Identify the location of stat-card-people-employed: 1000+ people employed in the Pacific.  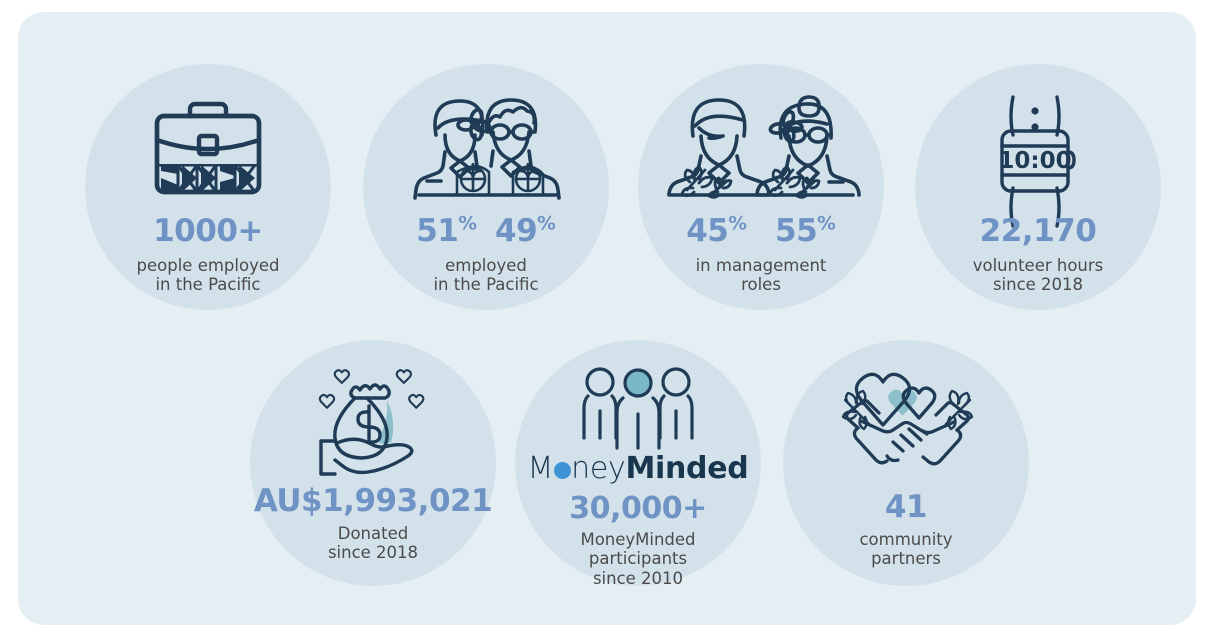
(208, 187).